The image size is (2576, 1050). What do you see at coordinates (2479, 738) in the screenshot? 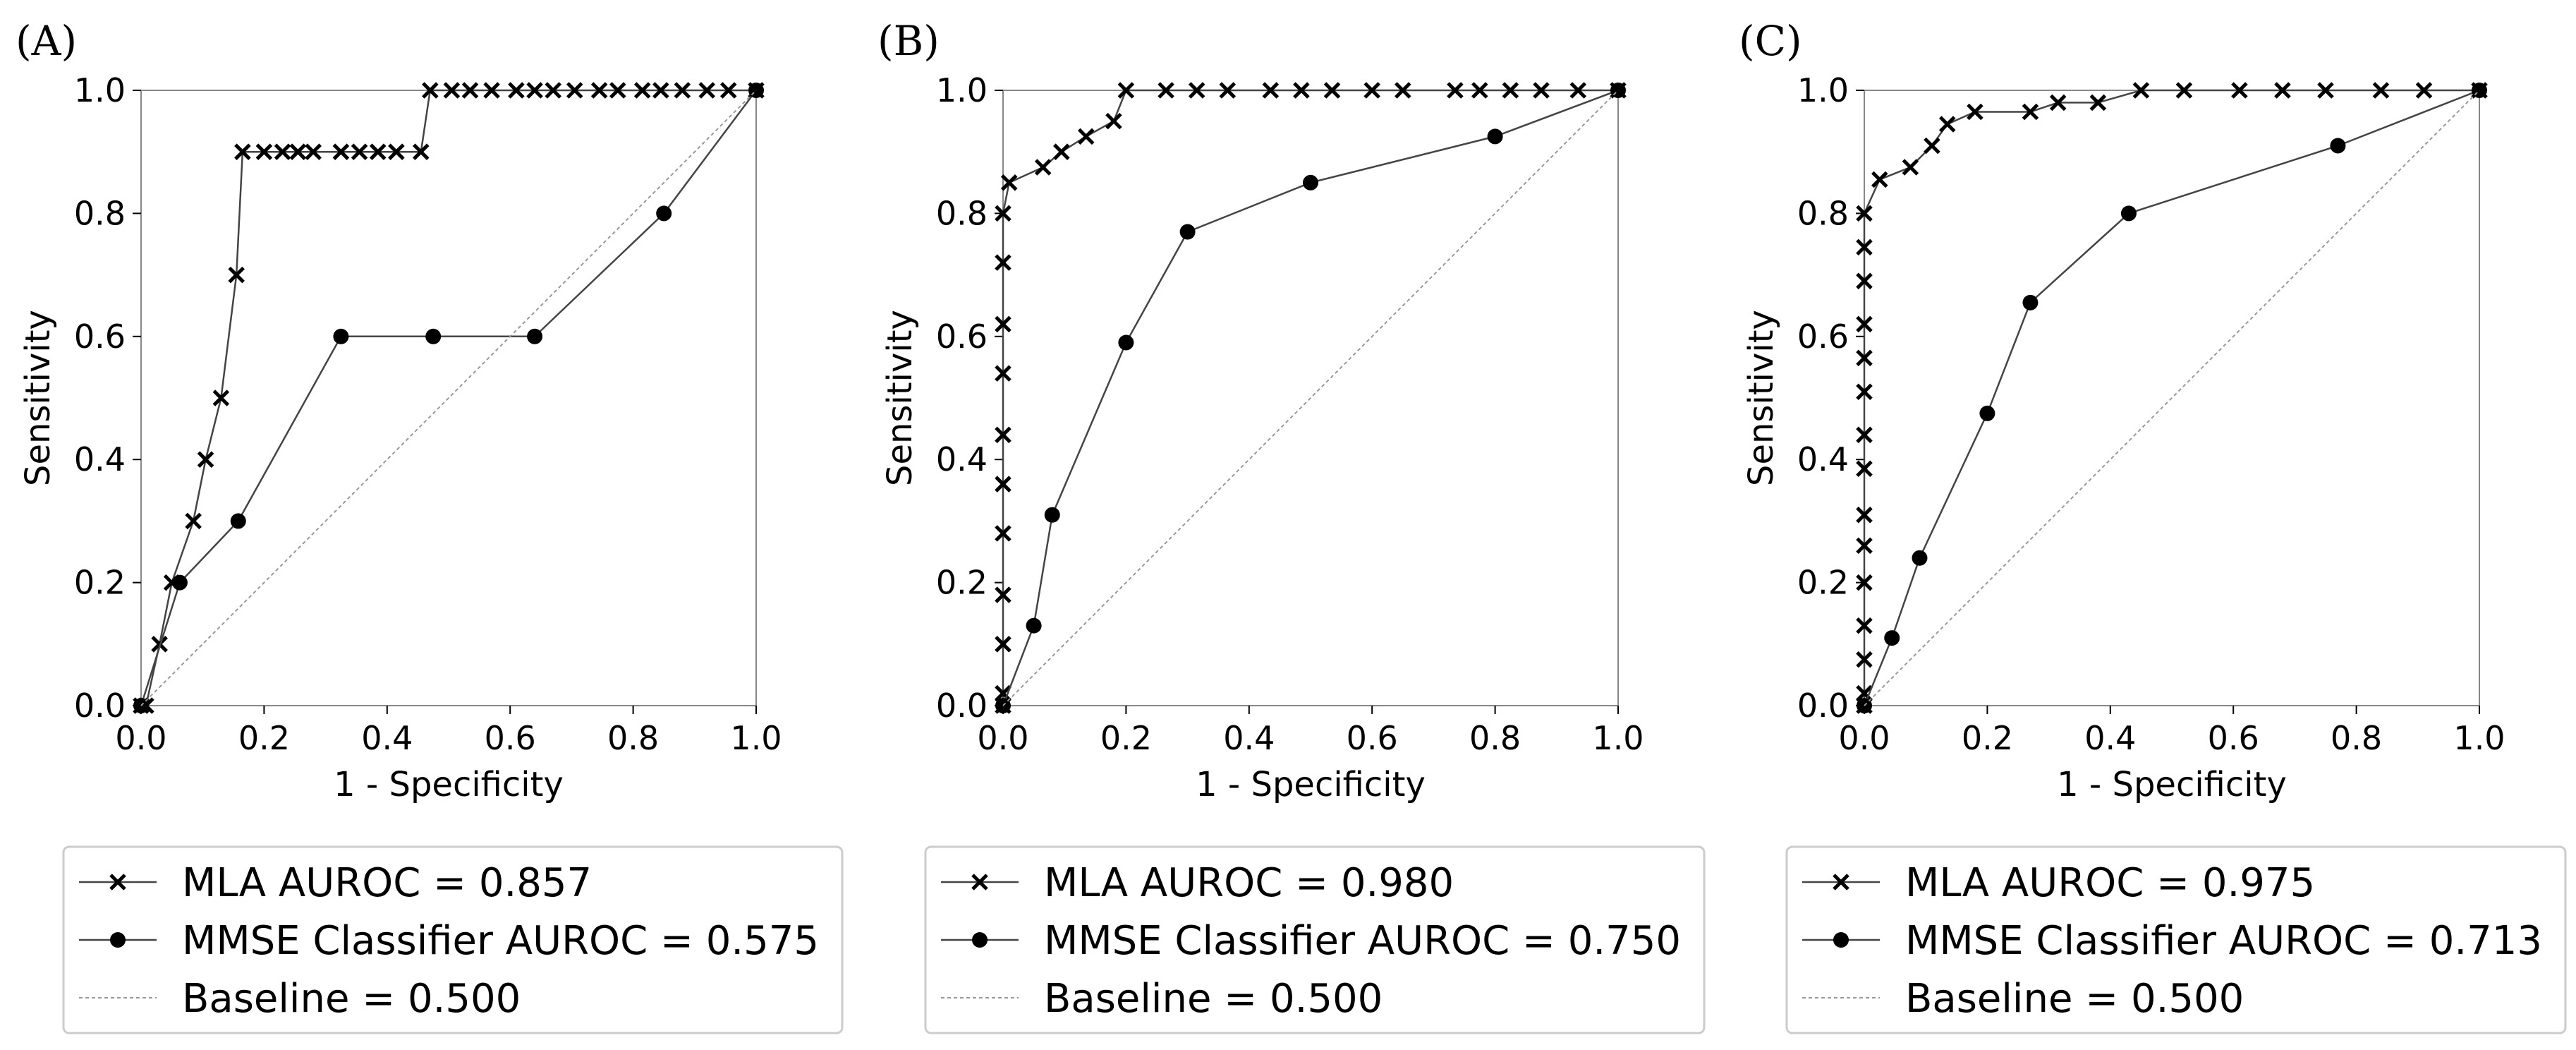
I see `x-tick-label: 1.0` at bounding box center [2479, 738].